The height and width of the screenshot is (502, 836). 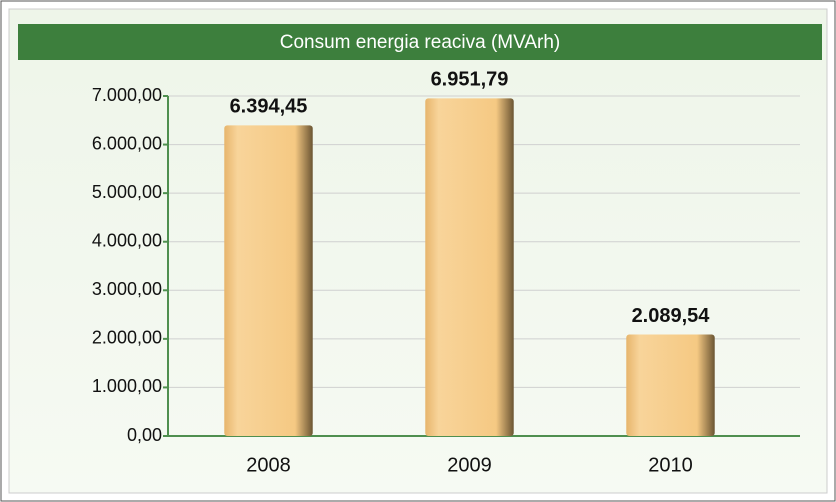 I want to click on title-bar, so click(x=420, y=42).